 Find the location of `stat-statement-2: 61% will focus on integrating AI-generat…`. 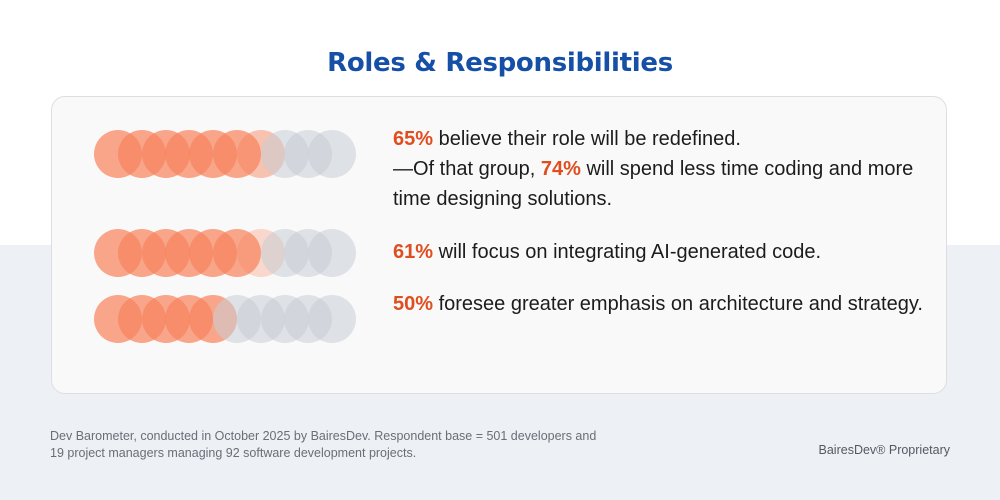

stat-statement-2: 61% will focus on integrating AI-generat… is located at coordinates (663, 252).